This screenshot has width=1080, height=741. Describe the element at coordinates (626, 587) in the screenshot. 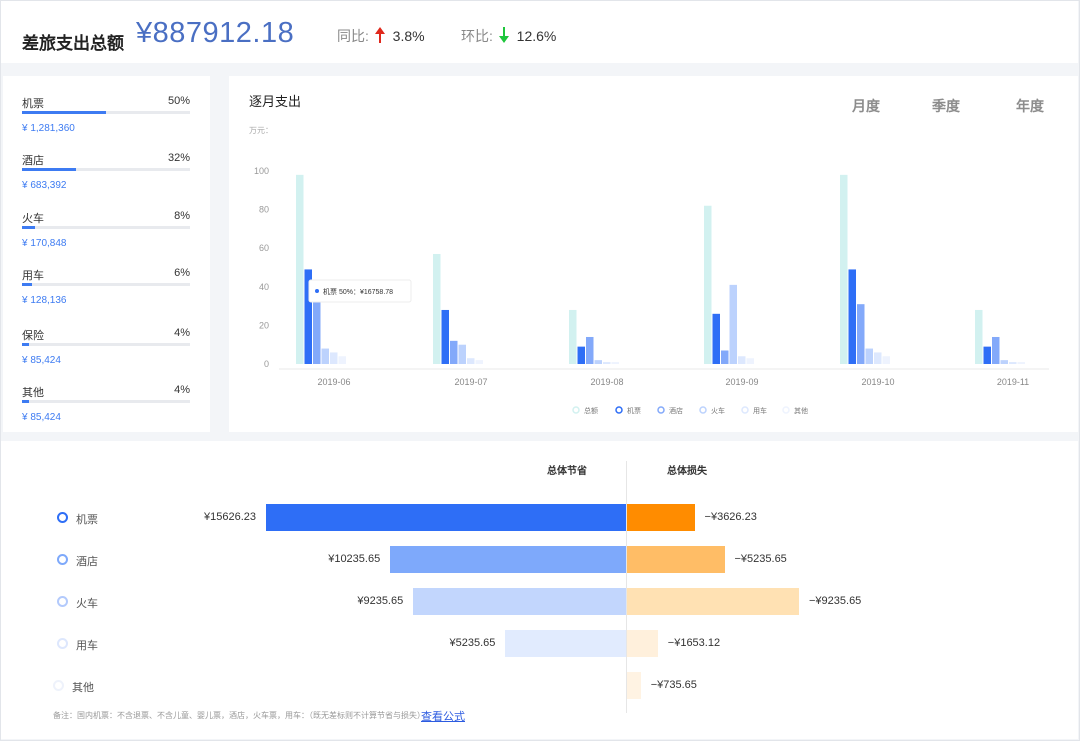

I see `center-divider` at that location.